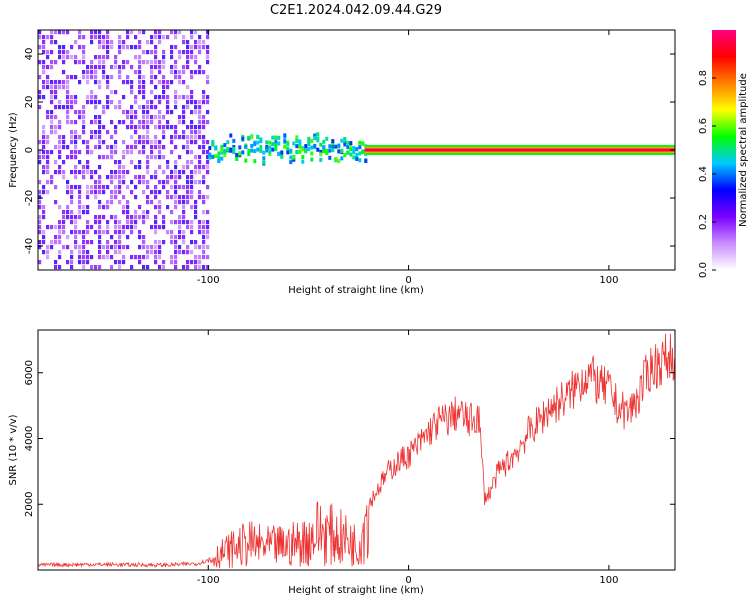 The image size is (750, 600). I want to click on figure-title: C2E1.2024.042.09.44.G29, so click(356, 10).